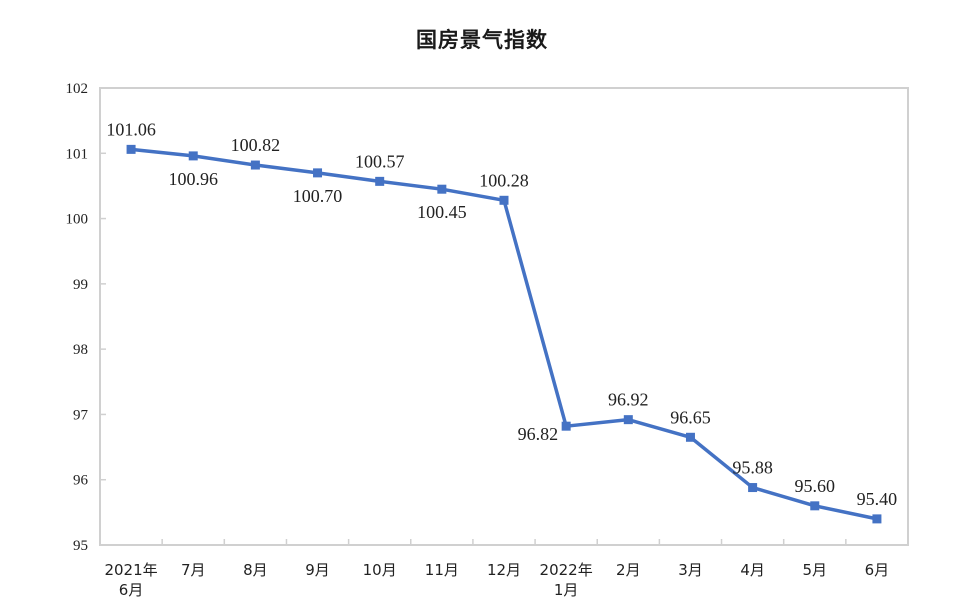  Describe the element at coordinates (131, 129) in the screenshot. I see `data-label: 101.06` at that location.